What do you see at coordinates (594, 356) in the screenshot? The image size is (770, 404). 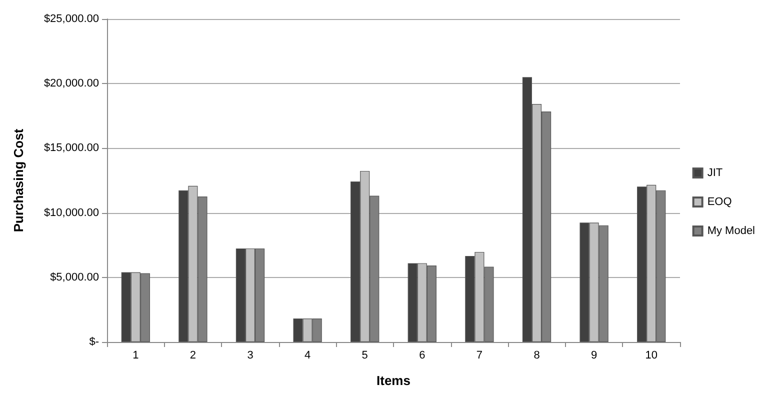 I see `x-tick-label: 9` at bounding box center [594, 356].